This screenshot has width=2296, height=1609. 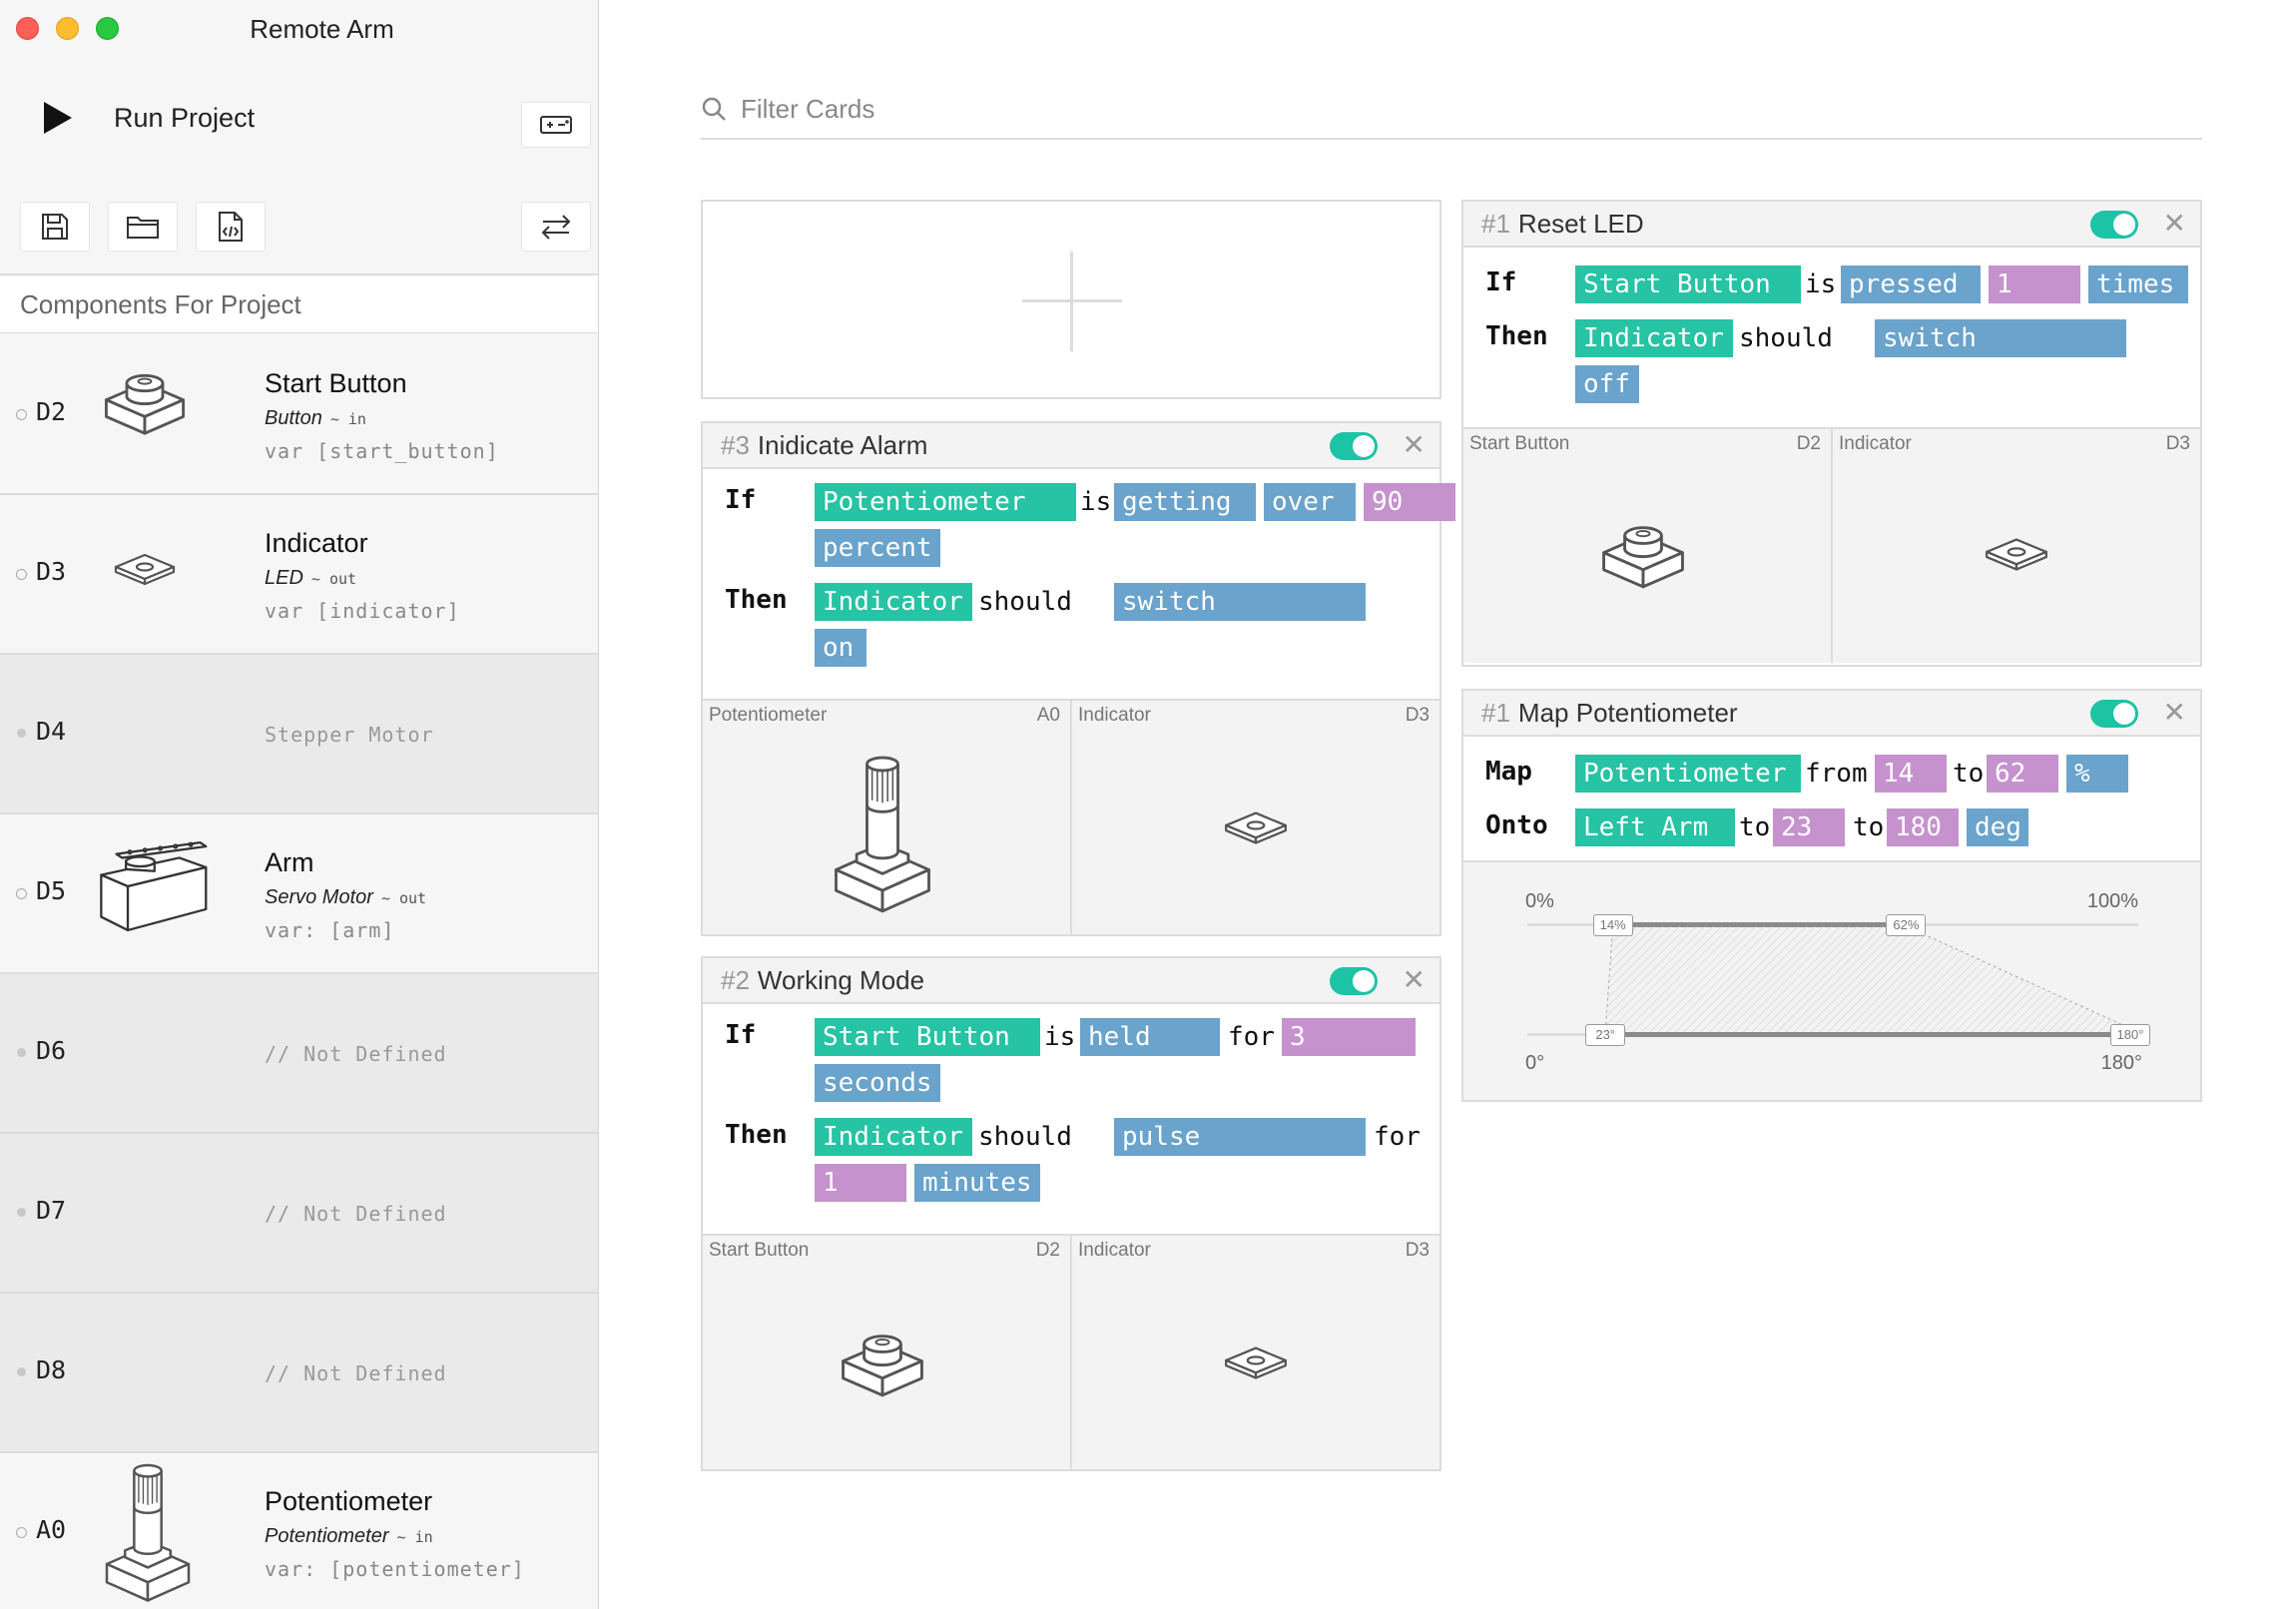 What do you see at coordinates (1349, 1037) in the screenshot?
I see `if-value-token: 3` at bounding box center [1349, 1037].